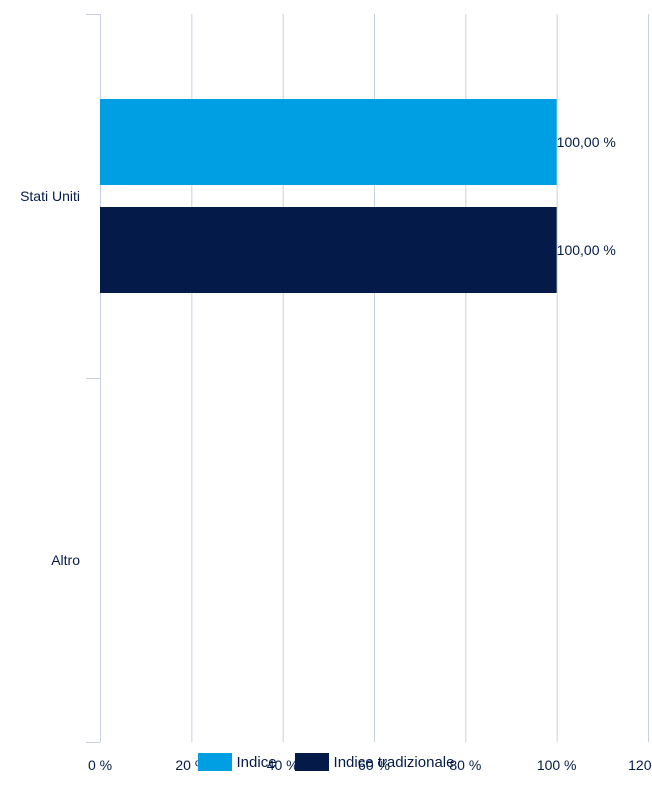 Image resolution: width=652 pixels, height=798 pixels. I want to click on chart-legend: Indice Indice tradizionale, so click(326, 762).